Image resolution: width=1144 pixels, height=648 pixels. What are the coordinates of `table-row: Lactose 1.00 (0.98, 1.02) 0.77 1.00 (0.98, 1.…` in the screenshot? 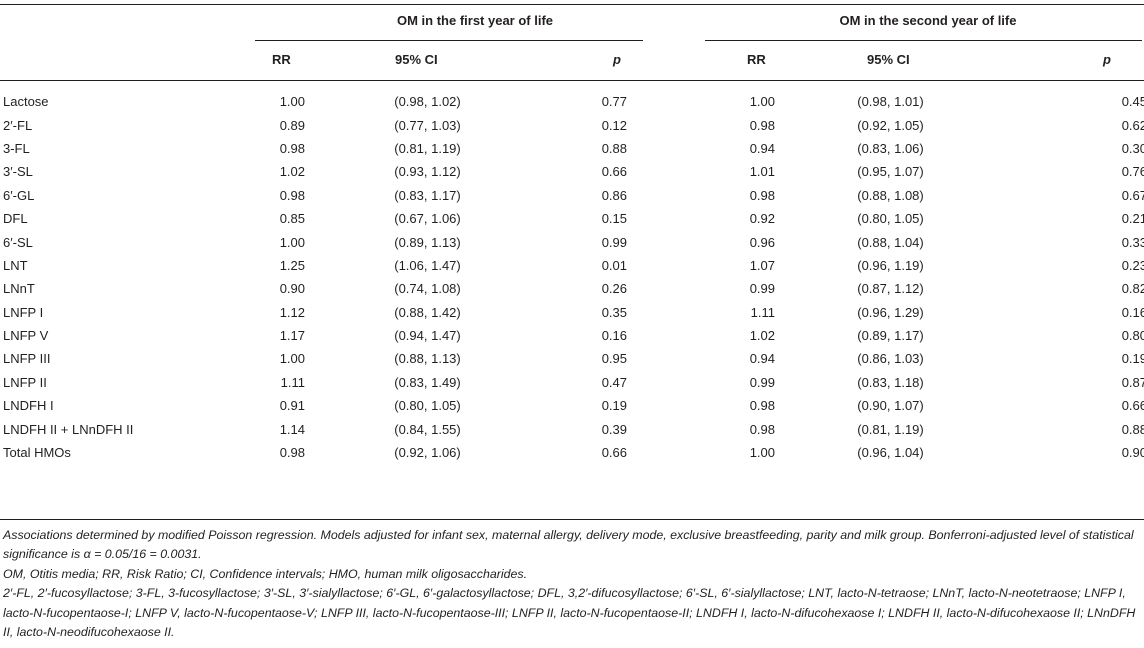 It's located at (572, 101).